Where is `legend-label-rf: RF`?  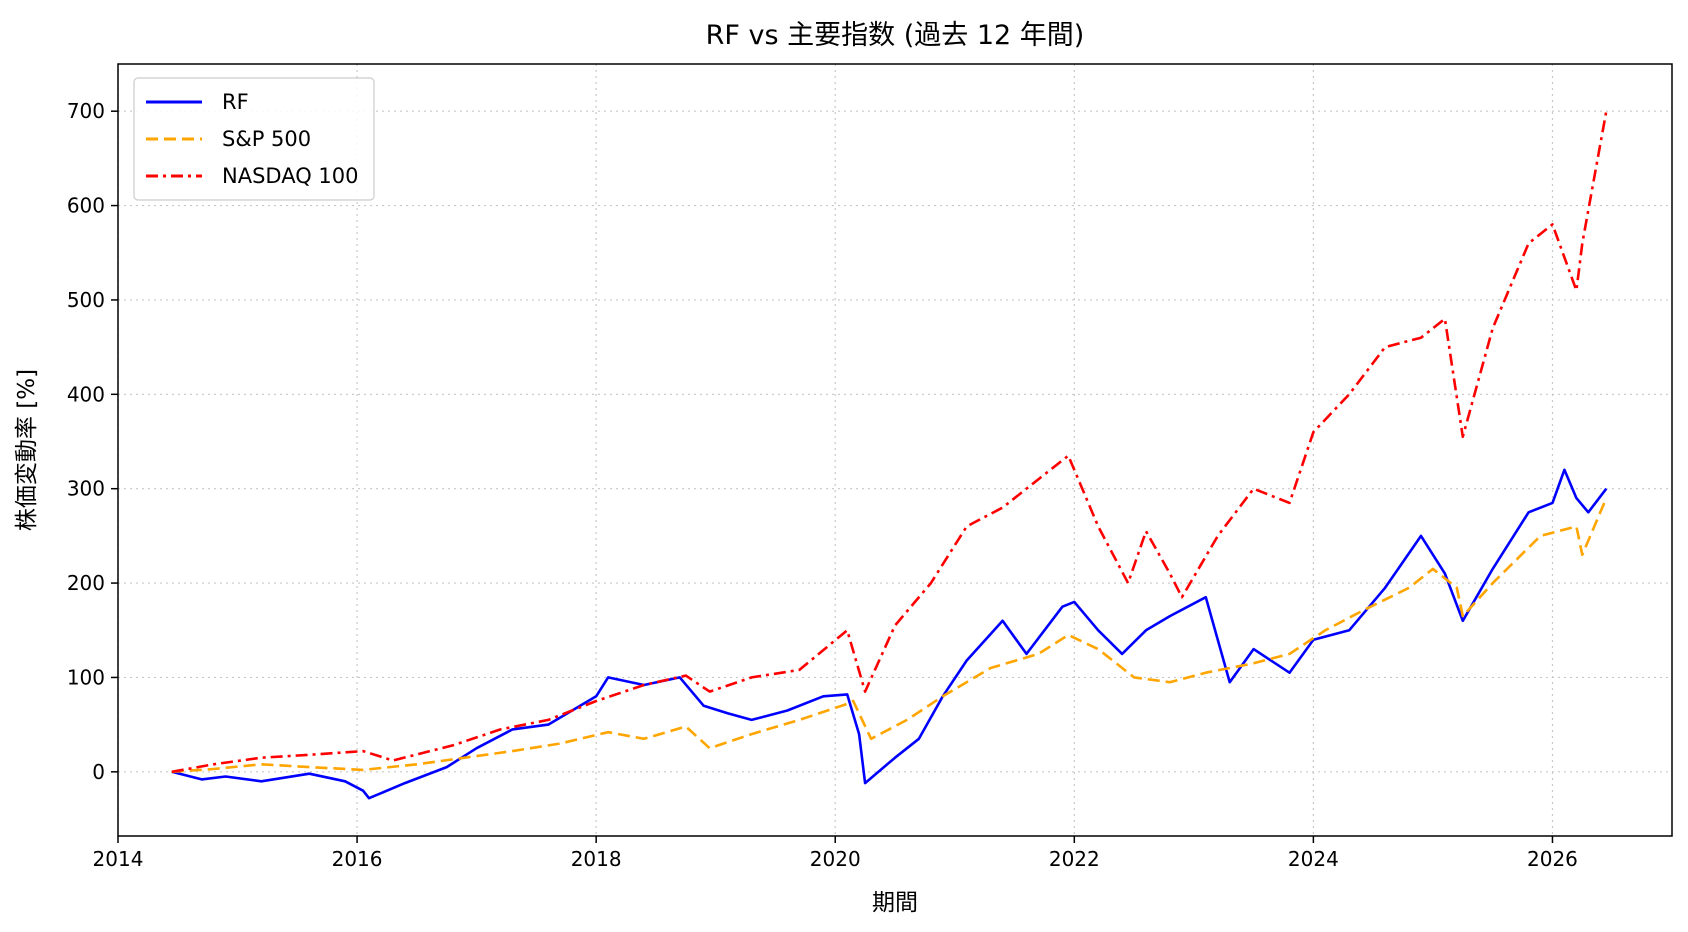 legend-label-rf: RF is located at coordinates (235, 102).